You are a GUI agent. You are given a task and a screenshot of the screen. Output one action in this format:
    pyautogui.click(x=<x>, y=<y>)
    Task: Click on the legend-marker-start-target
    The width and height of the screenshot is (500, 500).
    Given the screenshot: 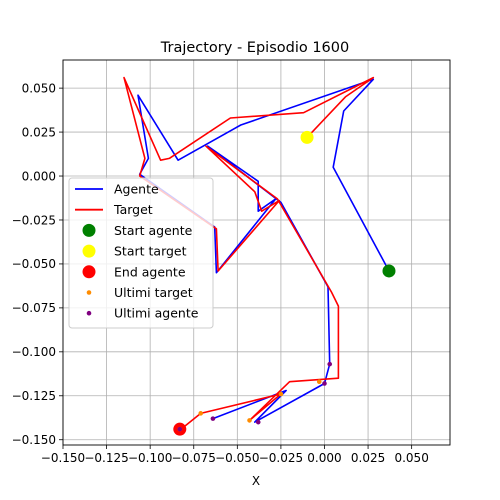 What is the action you would take?
    pyautogui.click(x=89, y=251)
    